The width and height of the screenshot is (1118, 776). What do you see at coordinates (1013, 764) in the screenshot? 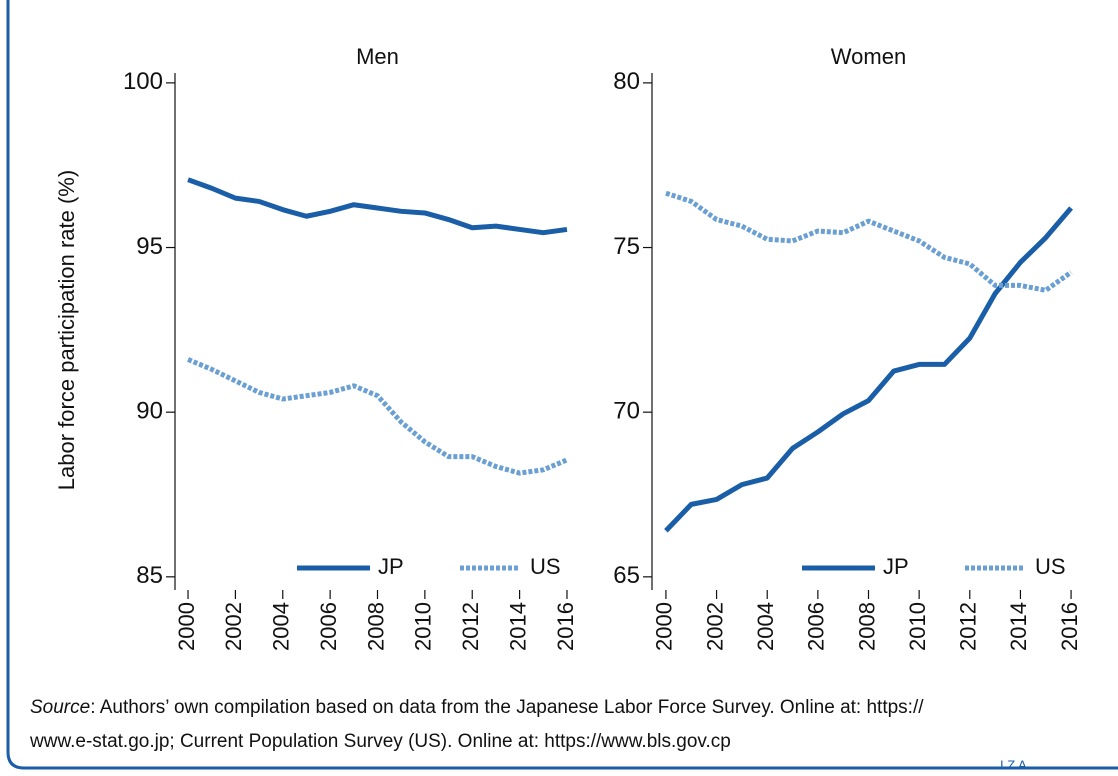
I see `logo: I Z A` at bounding box center [1013, 764].